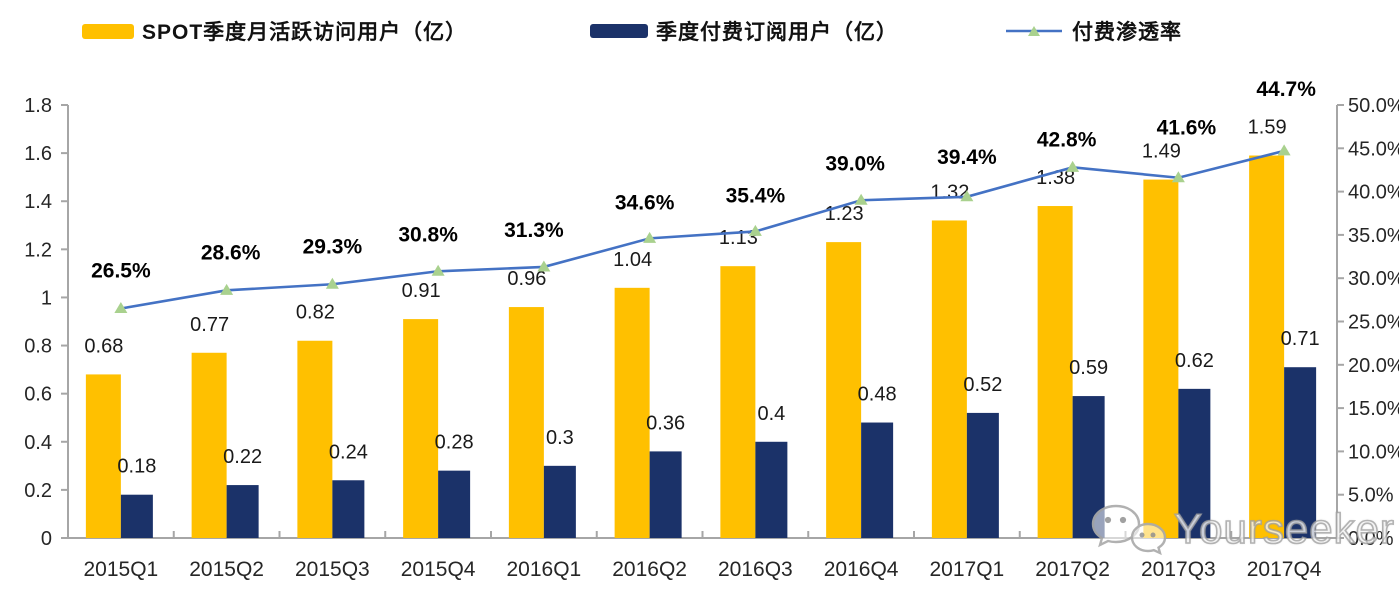 This screenshot has height=596, width=1399. Describe the element at coordinates (1373, 149) in the screenshot. I see `right-axis-label: 45.0%` at that location.